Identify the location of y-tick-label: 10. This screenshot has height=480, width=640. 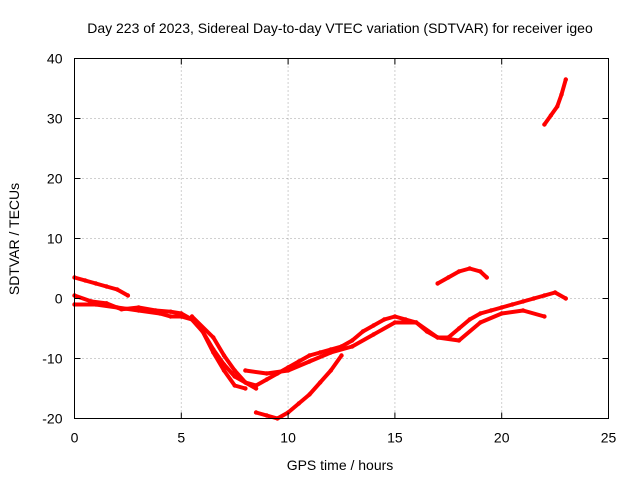
(55, 239).